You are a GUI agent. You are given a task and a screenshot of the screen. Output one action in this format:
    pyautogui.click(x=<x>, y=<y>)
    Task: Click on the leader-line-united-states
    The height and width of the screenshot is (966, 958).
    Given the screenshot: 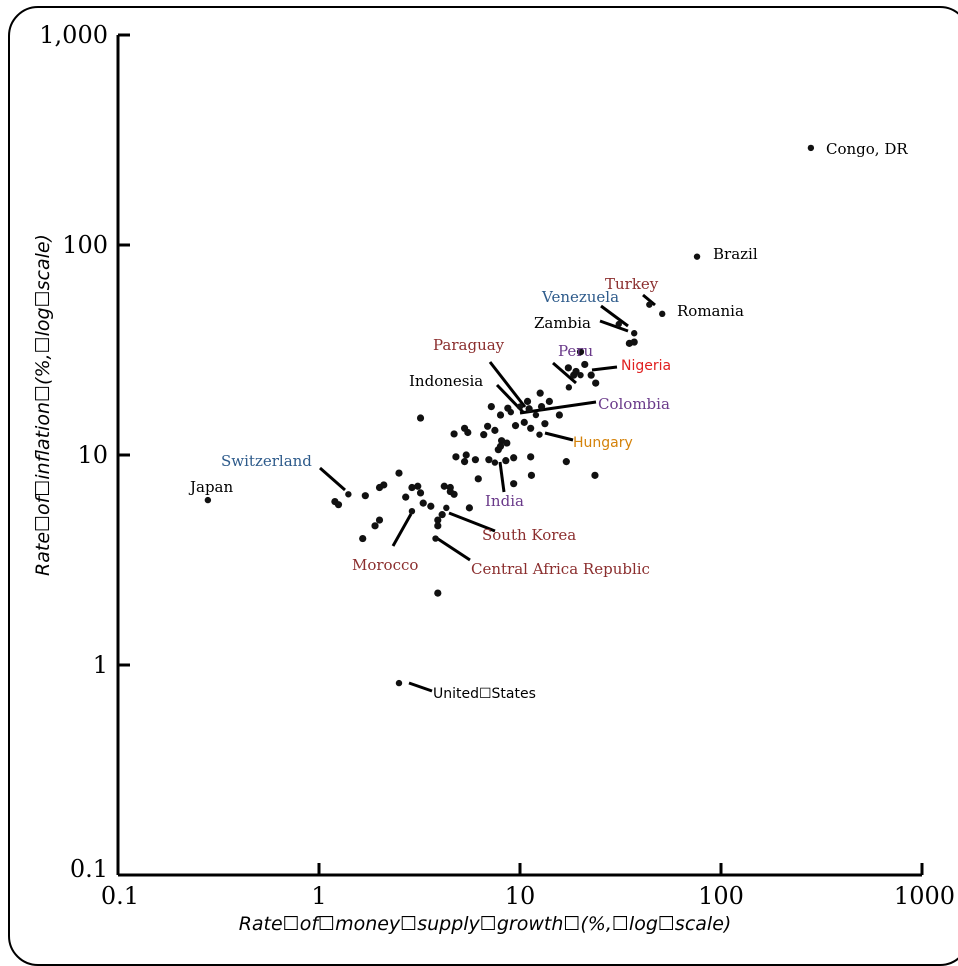 What is the action you would take?
    pyautogui.click(x=420, y=687)
    